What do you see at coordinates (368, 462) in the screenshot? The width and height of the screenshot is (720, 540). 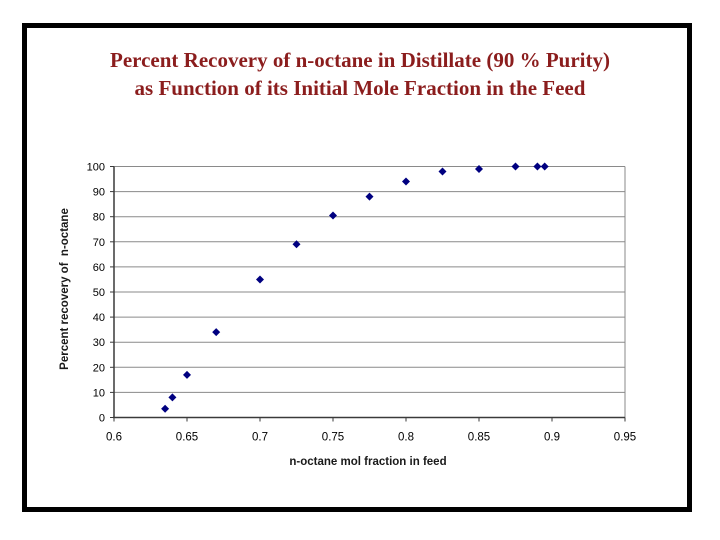 I see `x-axis-title: n-octane mol fraction in feed` at bounding box center [368, 462].